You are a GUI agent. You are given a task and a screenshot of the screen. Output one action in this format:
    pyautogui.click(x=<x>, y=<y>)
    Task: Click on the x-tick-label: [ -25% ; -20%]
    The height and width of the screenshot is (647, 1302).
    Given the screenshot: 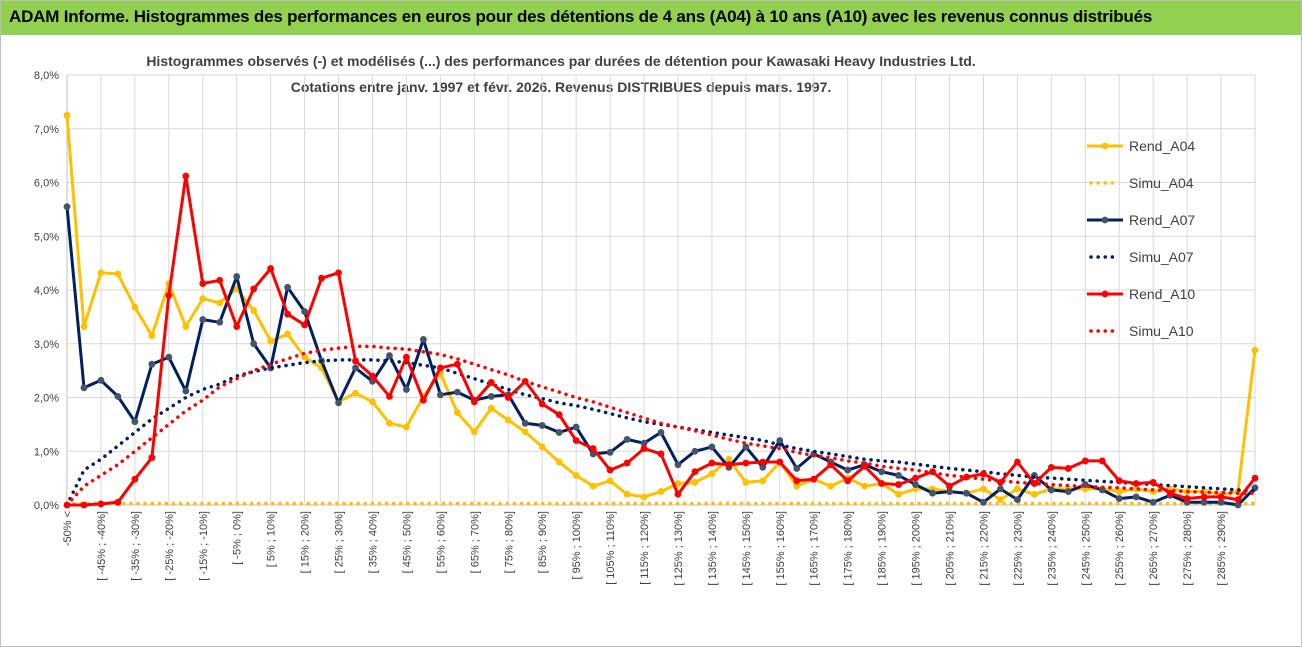 What is the action you would take?
    pyautogui.click(x=170, y=546)
    